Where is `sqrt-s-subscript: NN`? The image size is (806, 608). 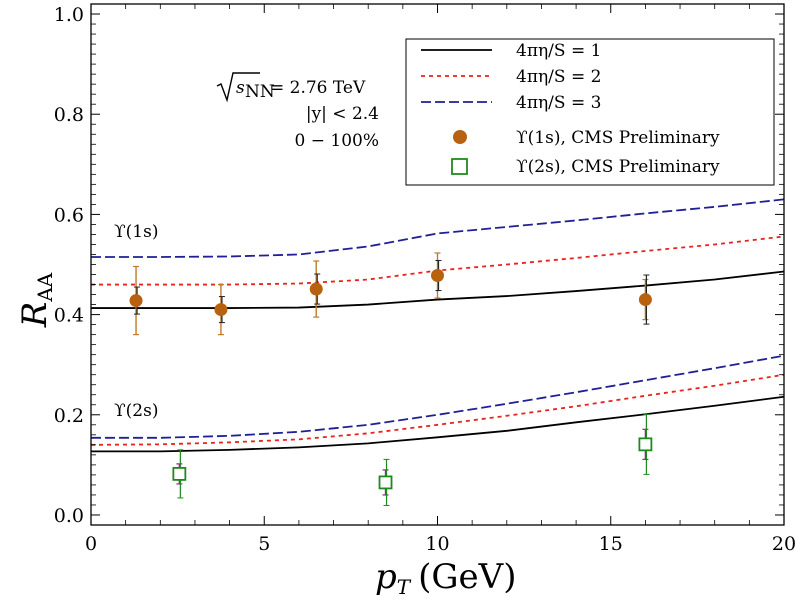
sqrt-s-subscript: NN is located at coordinates (260, 92).